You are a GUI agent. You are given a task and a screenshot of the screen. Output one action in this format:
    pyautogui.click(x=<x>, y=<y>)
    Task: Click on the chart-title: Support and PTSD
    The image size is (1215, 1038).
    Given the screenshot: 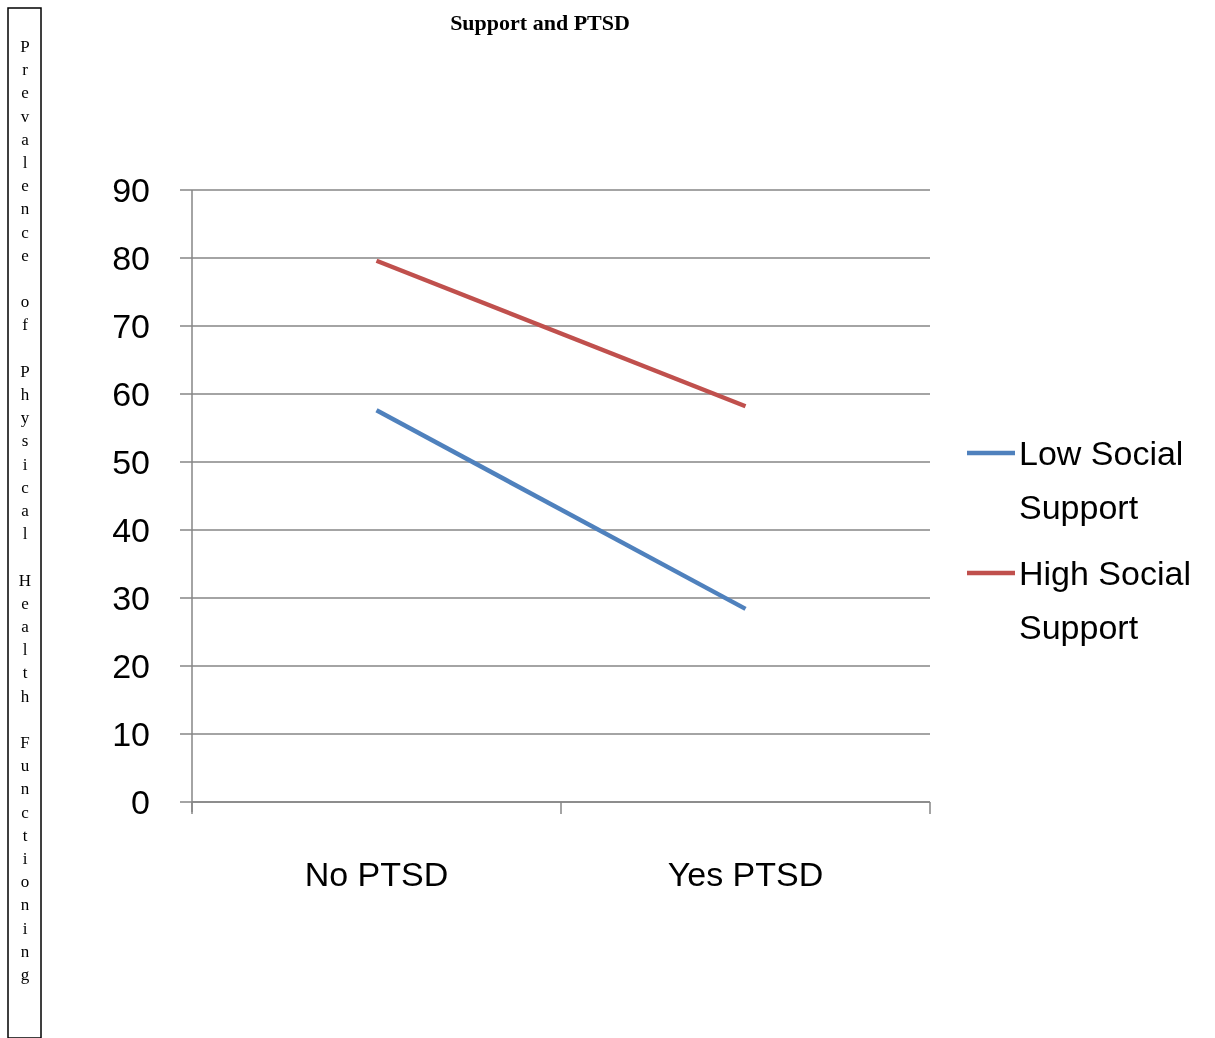 What is the action you would take?
    pyautogui.click(x=540, y=22)
    